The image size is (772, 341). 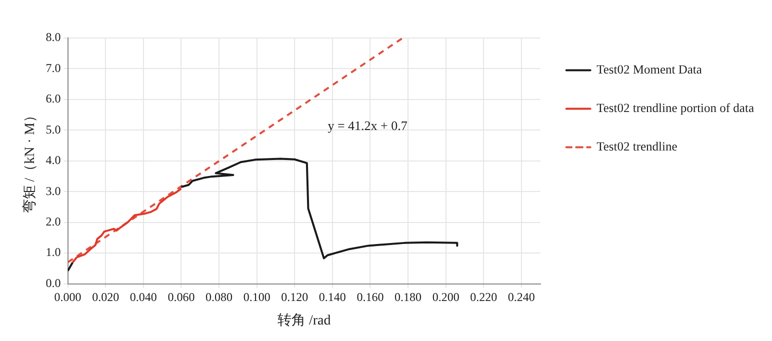 What do you see at coordinates (53, 252) in the screenshot?
I see `y-tick-label: 1.0` at bounding box center [53, 252].